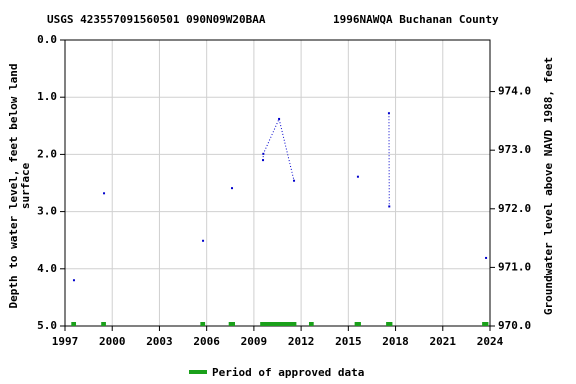 The width and height of the screenshot is (576, 384). Describe the element at coordinates (490, 341) in the screenshot. I see `x-tick-label: 2024` at that location.